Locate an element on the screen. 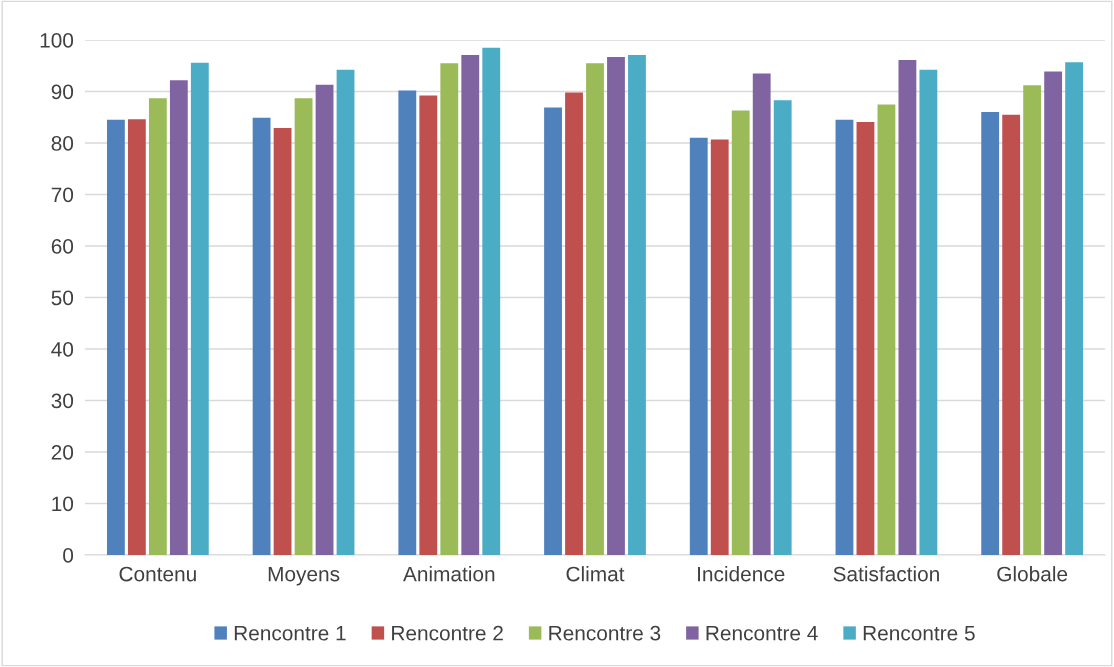 Image resolution: width=1114 pixels, height=667 pixels. x-tick-label: Contenu is located at coordinates (157, 574).